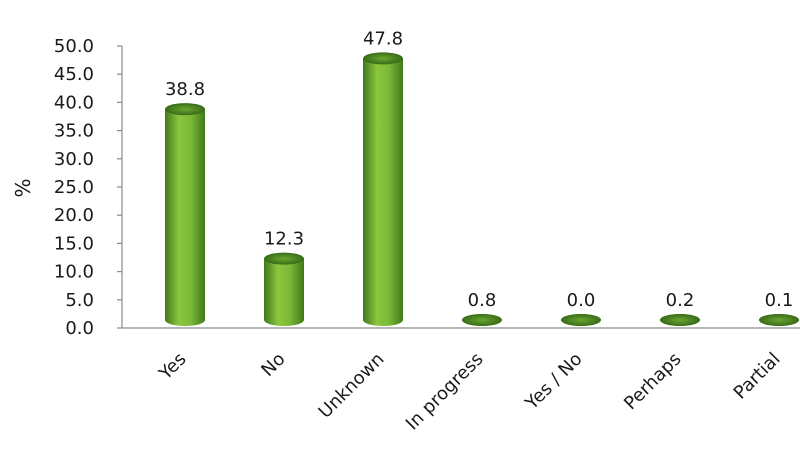  I want to click on category-label: Yes, so click(172, 367).